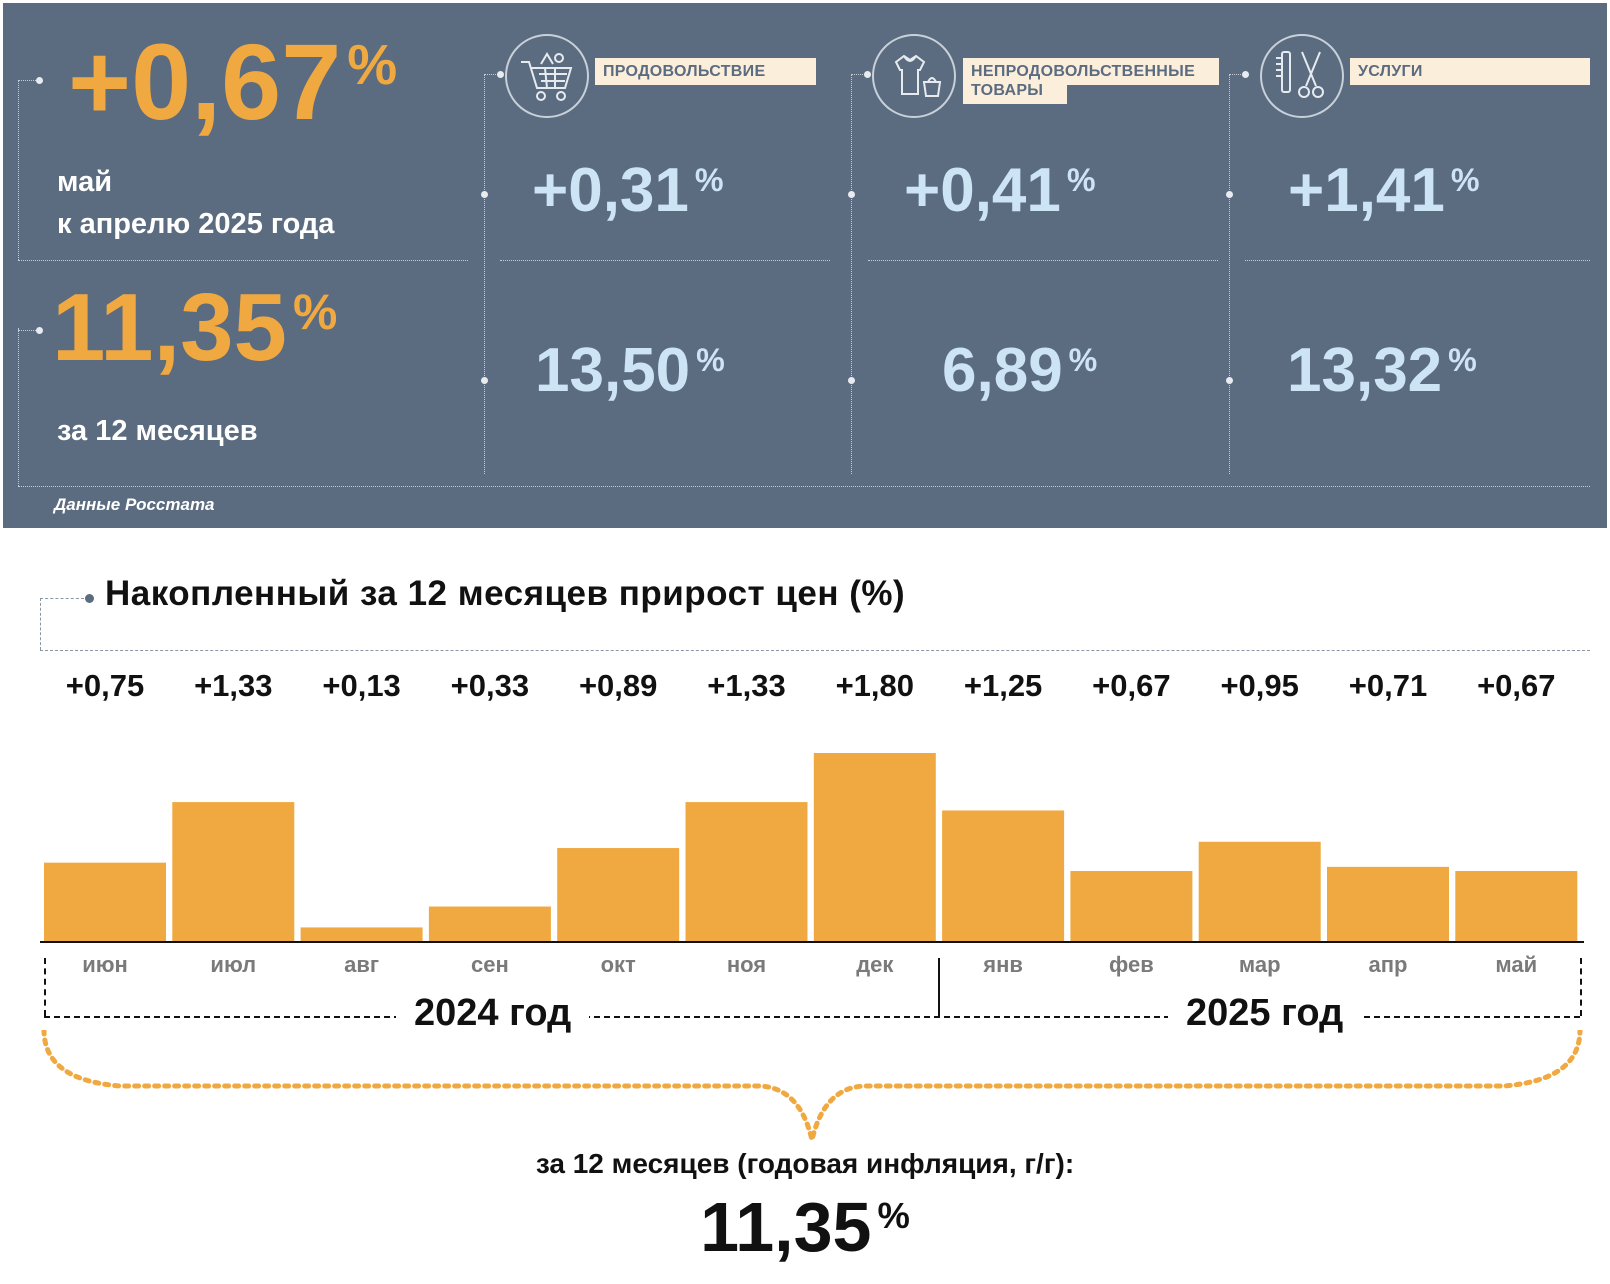  I want to click on services-annual-value: 13,32%, so click(1382, 370).